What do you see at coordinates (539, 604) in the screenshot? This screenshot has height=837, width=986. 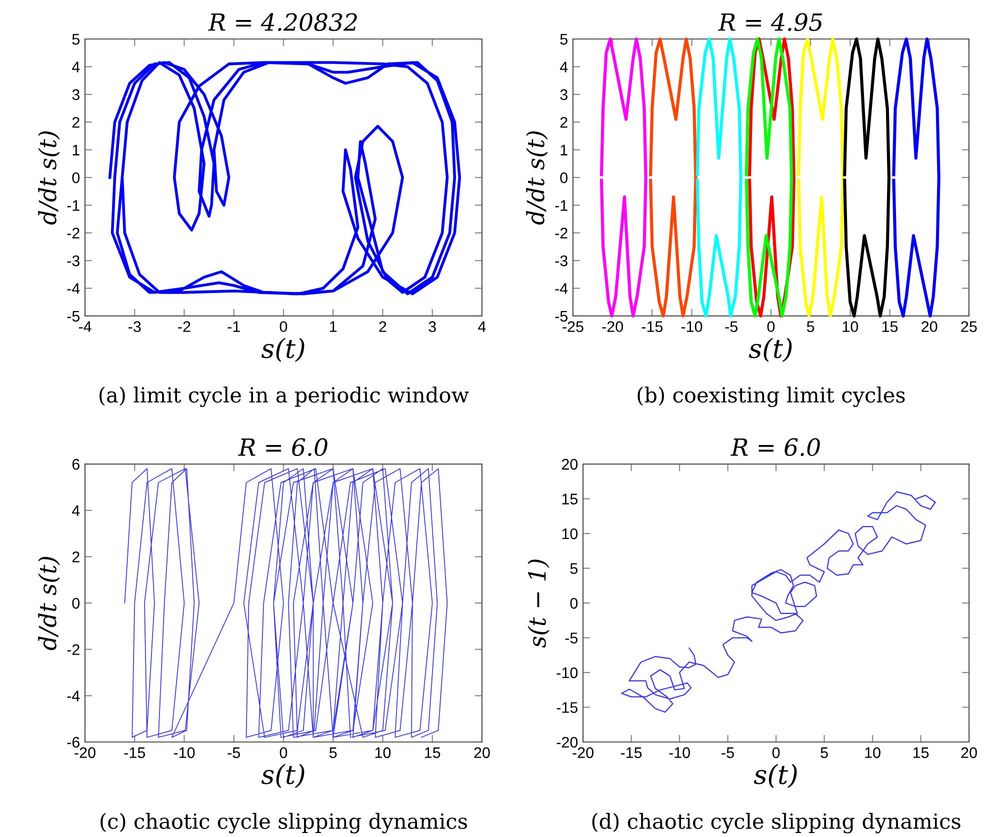 I see `y-axis-title: s(t − 1)` at bounding box center [539, 604].